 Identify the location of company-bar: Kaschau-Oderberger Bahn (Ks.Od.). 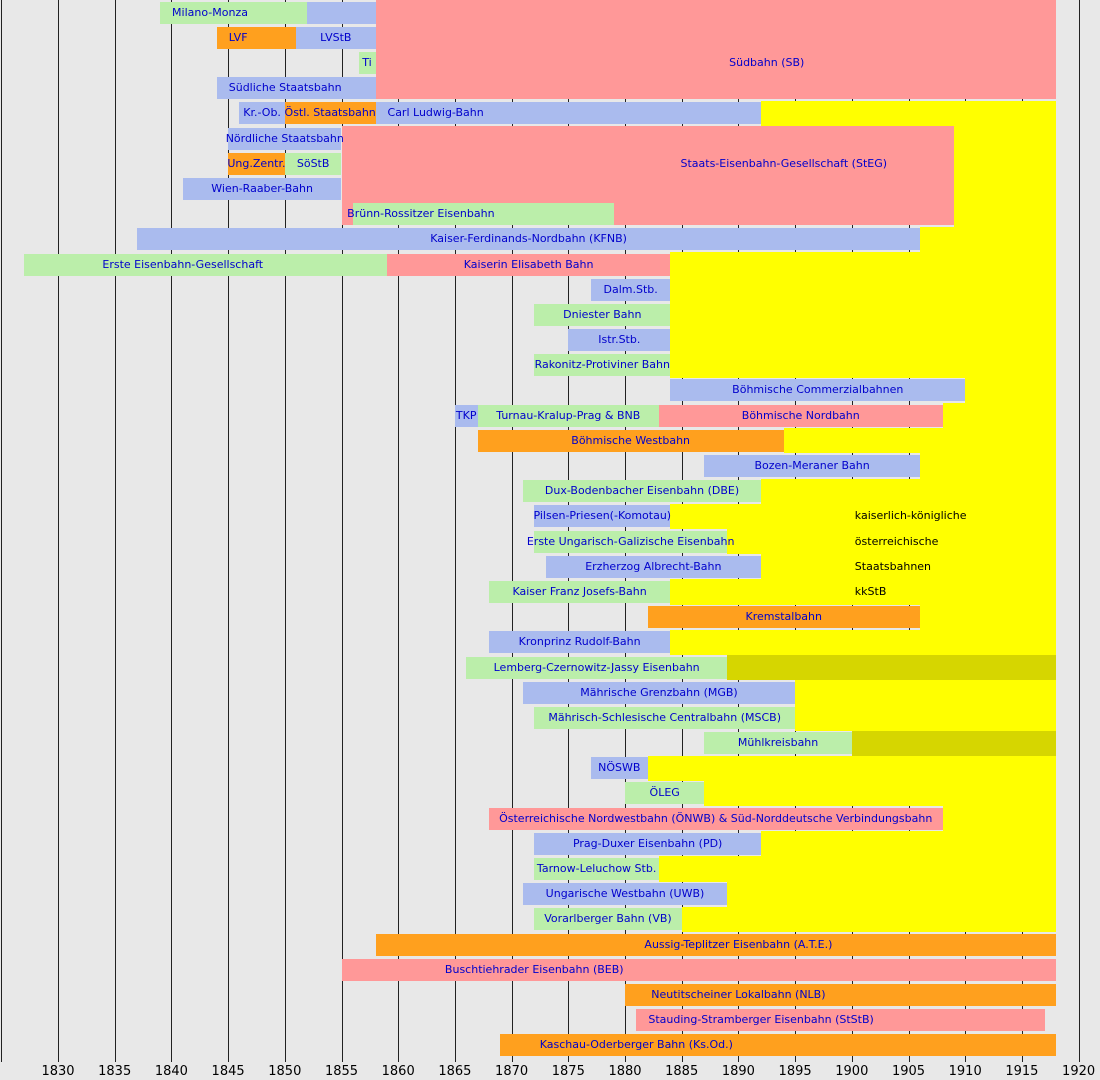
(778, 1045).